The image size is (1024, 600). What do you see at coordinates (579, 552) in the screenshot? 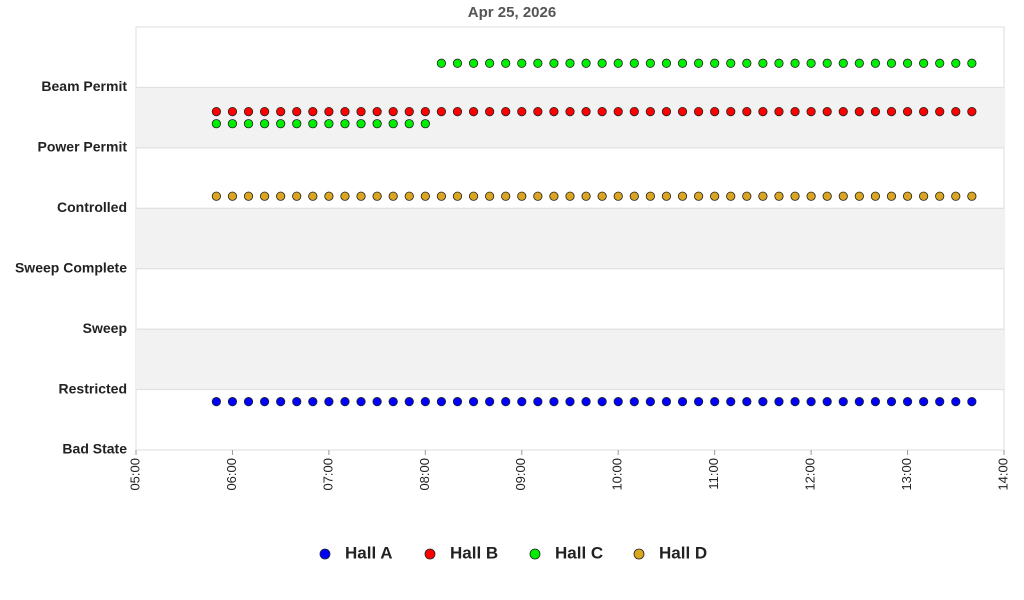
I see `legend-label: Hall C` at bounding box center [579, 552].